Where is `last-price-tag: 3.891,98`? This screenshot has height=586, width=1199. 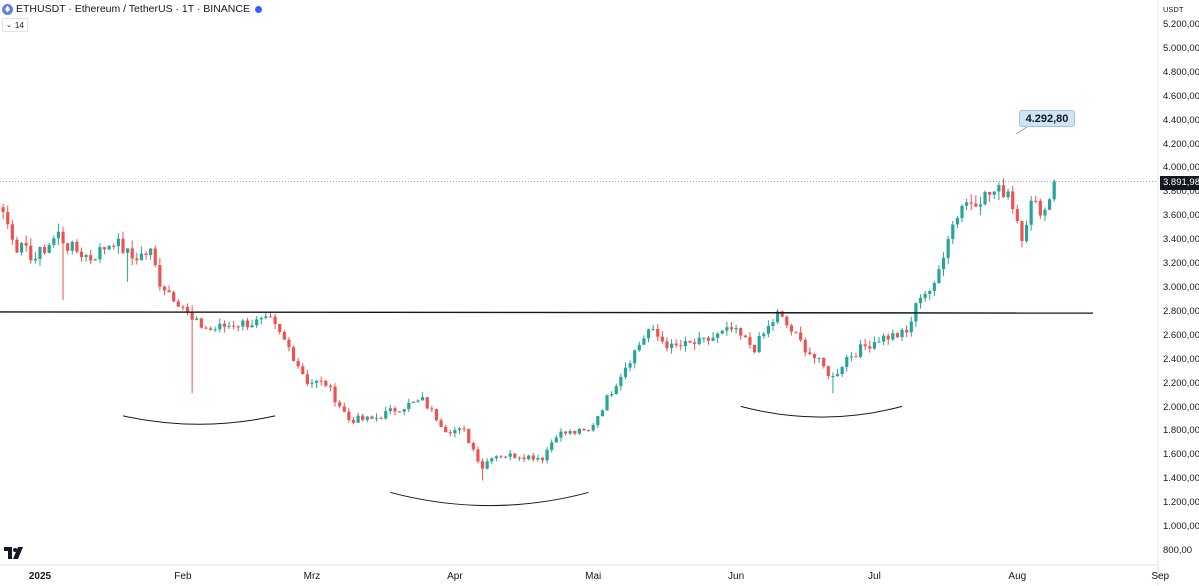 last-price-tag: 3.891,98 is located at coordinates (1179, 183).